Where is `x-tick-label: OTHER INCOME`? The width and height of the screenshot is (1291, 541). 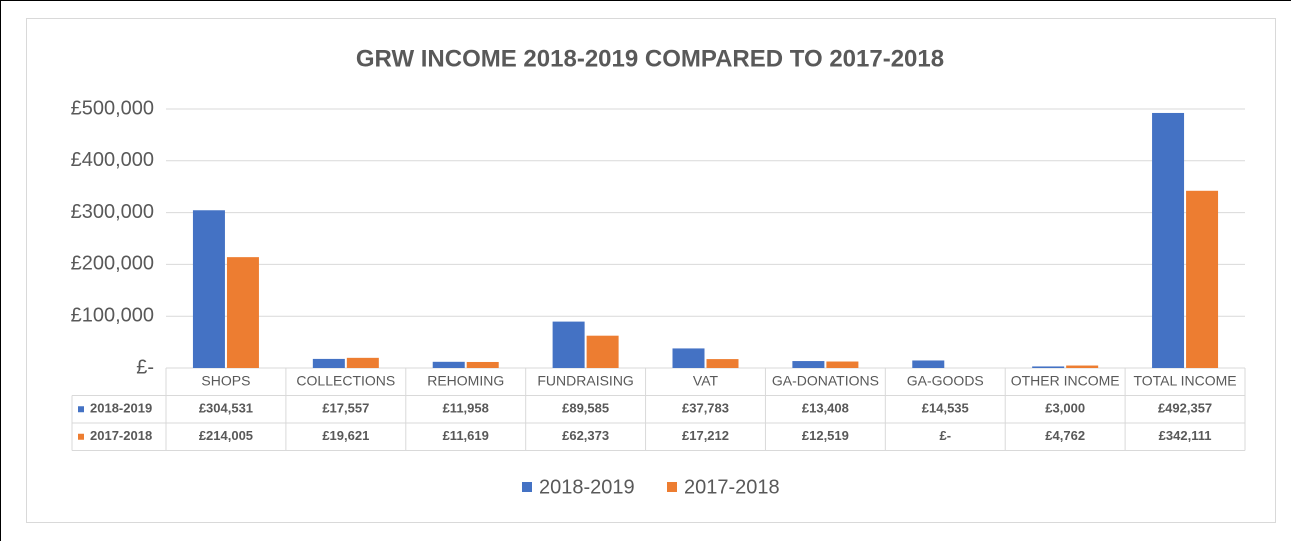
x-tick-label: OTHER INCOME is located at coordinates (1065, 380).